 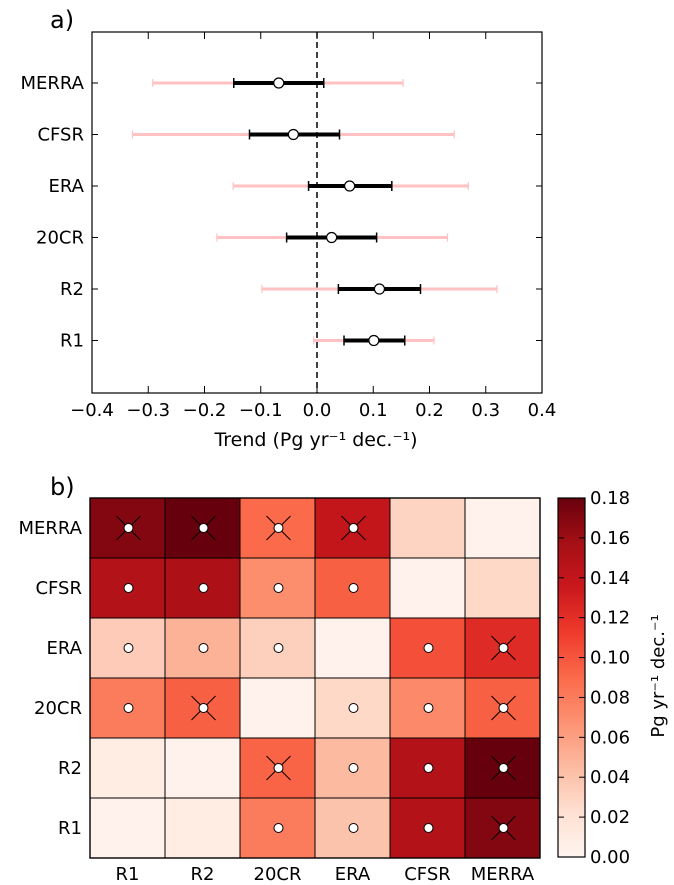 What do you see at coordinates (62, 20) in the screenshot?
I see `panel-a-label: a)` at bounding box center [62, 20].